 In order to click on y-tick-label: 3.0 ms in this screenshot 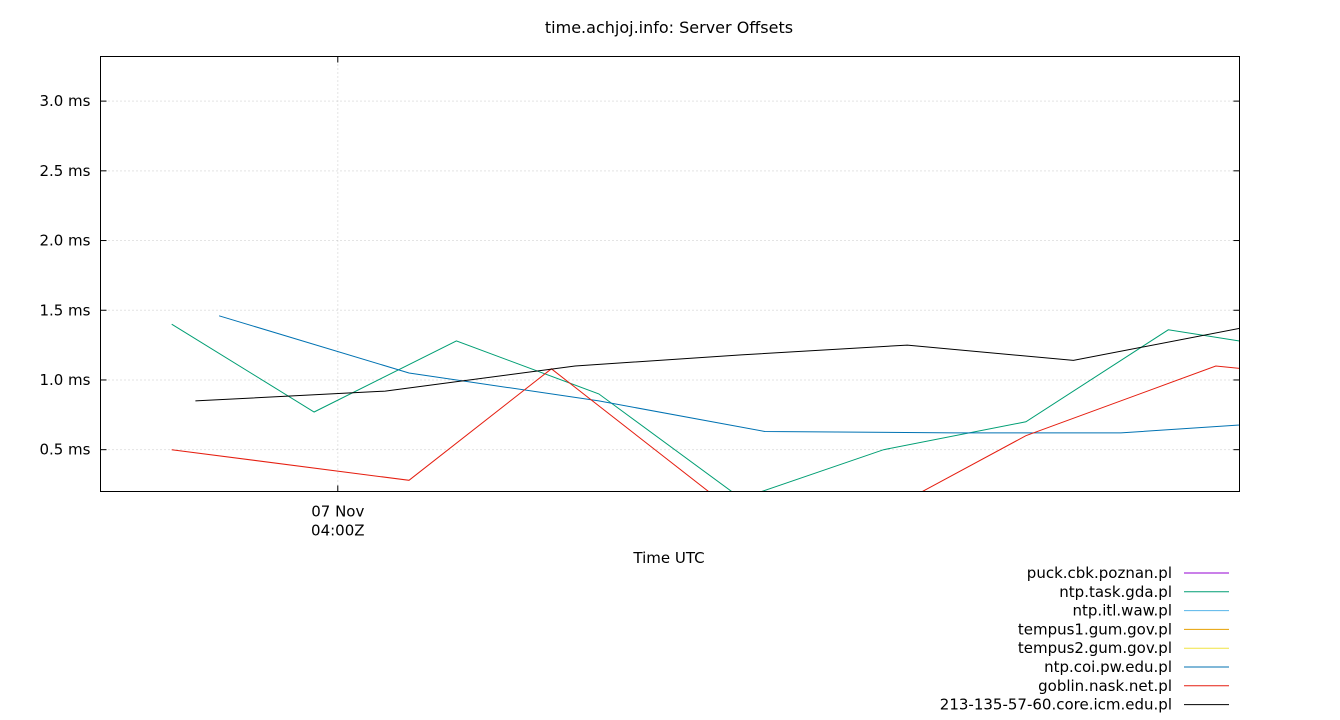, I will do `click(64, 101)`.